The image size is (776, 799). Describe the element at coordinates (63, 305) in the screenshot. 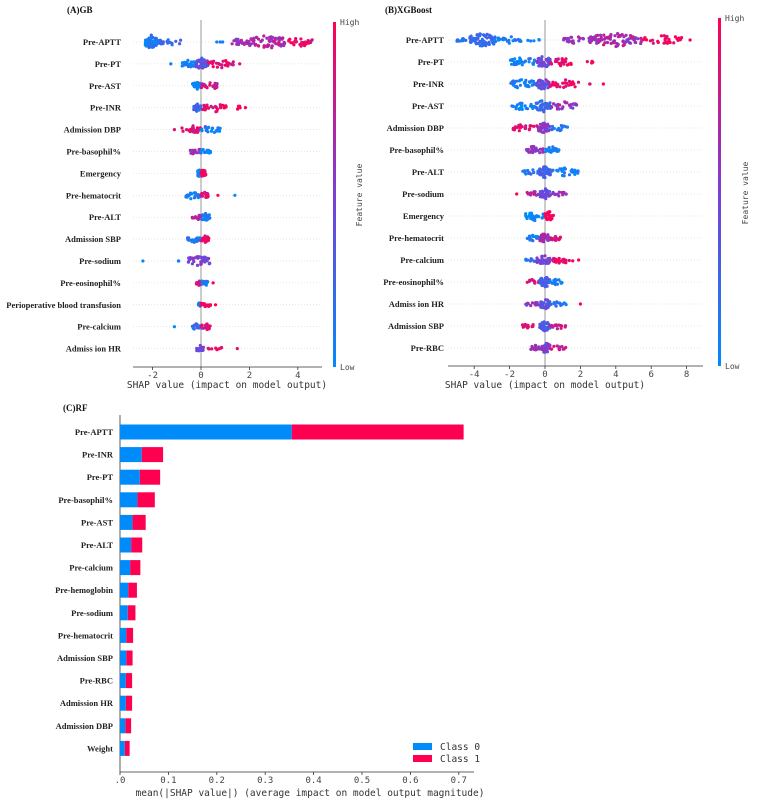

I see `feature-label: Perioperative blood transfusion` at that location.